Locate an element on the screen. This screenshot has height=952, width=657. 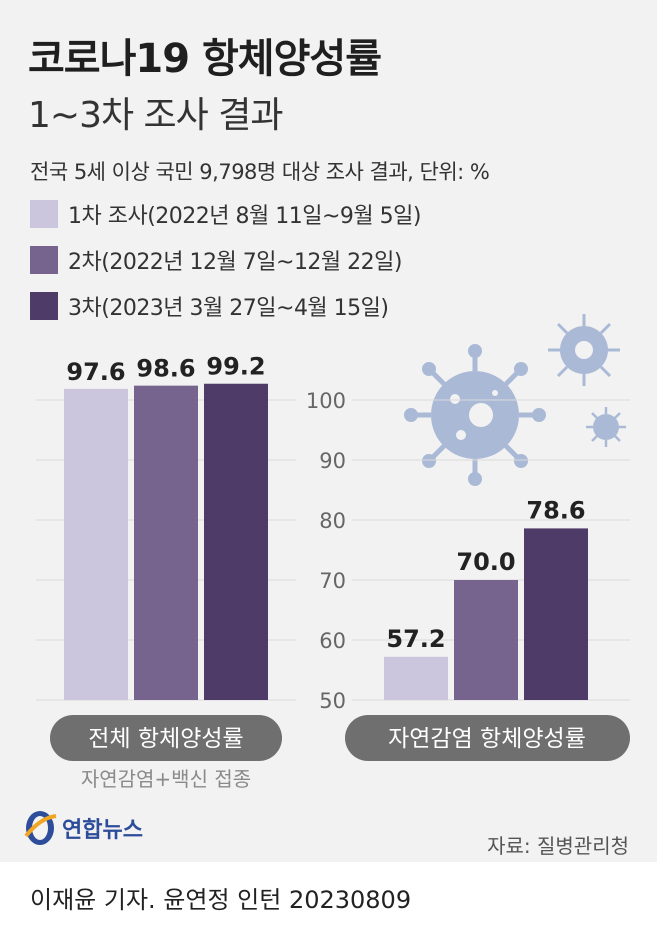
y-tick-label: 90 is located at coordinates (332, 461).